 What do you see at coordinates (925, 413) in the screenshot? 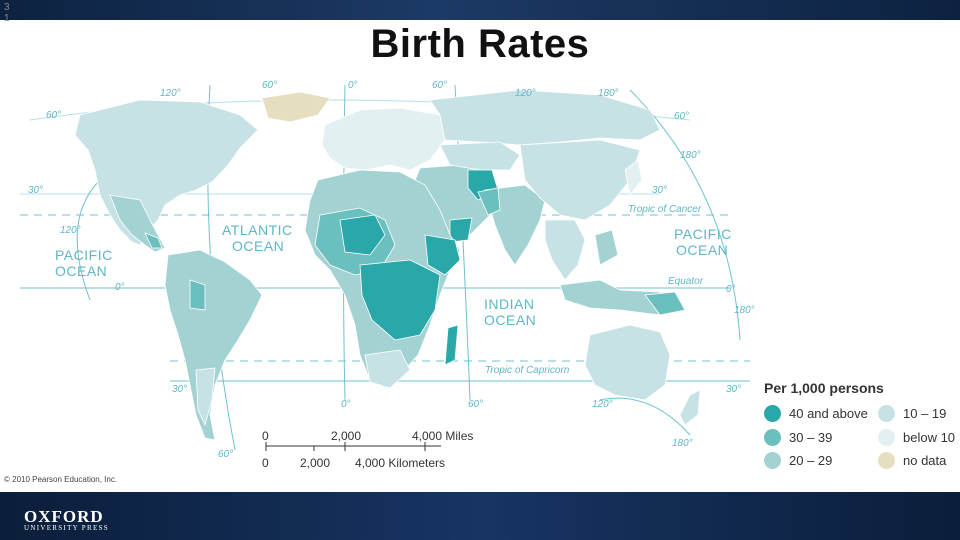
I see `legend-label: 10 – 19` at bounding box center [925, 413].